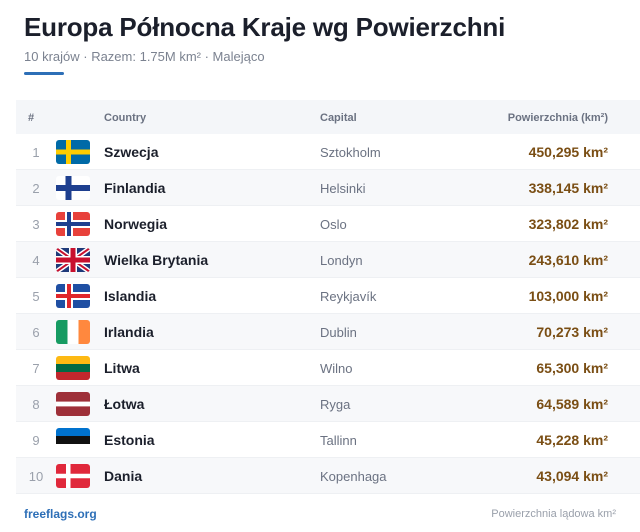 The width and height of the screenshot is (640, 532). What do you see at coordinates (568, 296) in the screenshot?
I see `row-area: 103,000 km²` at bounding box center [568, 296].